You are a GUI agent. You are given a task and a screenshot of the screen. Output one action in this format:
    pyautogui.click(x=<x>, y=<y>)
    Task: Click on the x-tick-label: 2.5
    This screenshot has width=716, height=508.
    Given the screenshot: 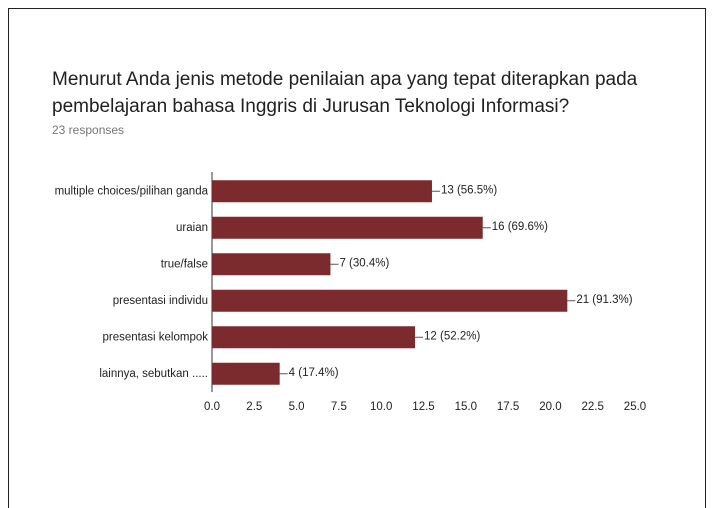 What is the action you would take?
    pyautogui.click(x=254, y=407)
    